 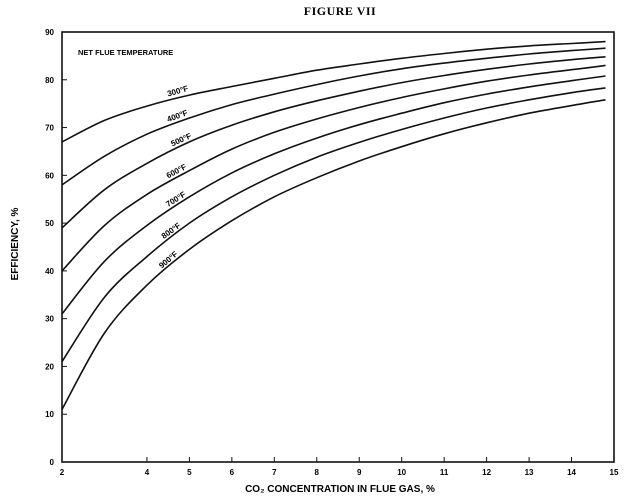 I want to click on net-flue-temperature-annotation: NET FLUE TEMPERATURE, so click(x=125, y=52).